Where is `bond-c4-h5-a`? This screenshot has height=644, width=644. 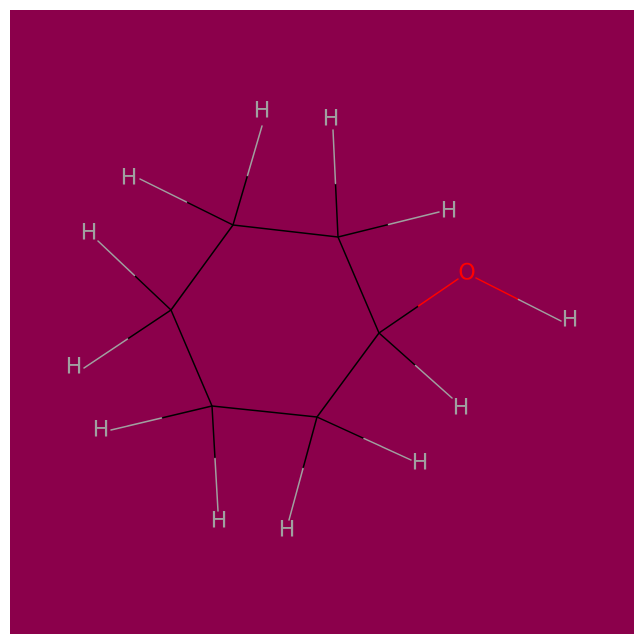
bond-c4-h5-a is located at coordinates (340, 428).